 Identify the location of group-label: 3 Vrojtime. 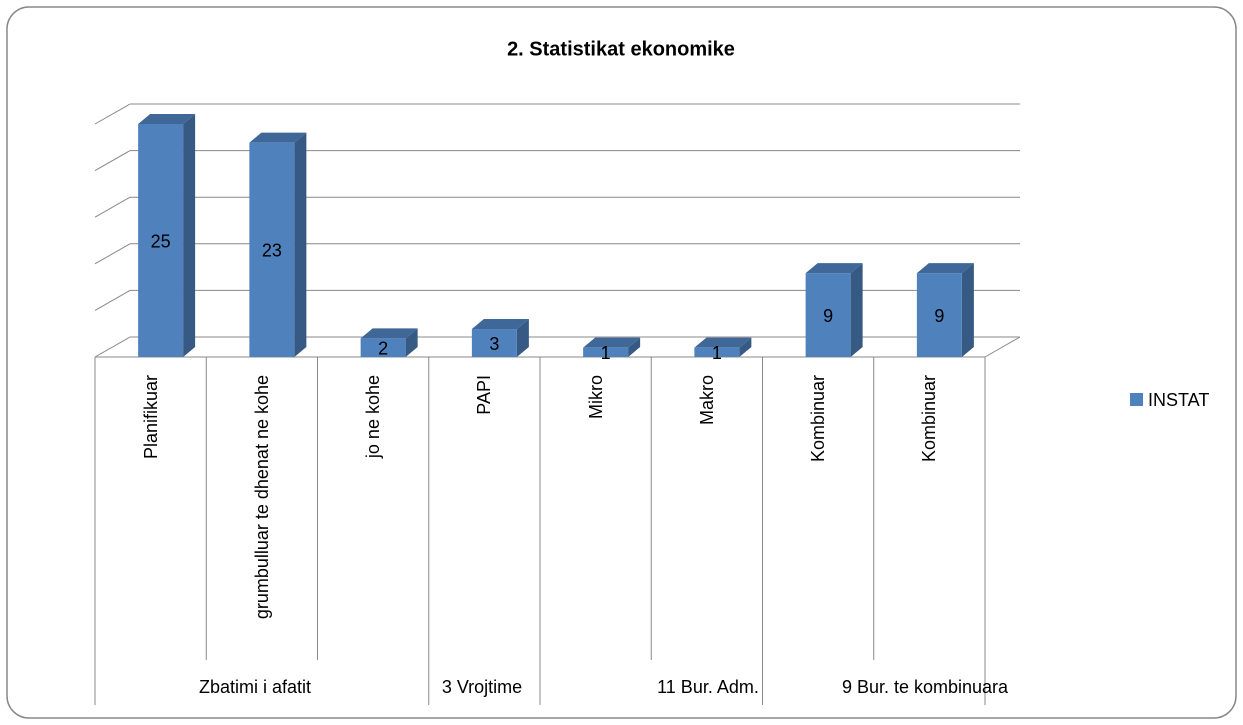
(482, 687).